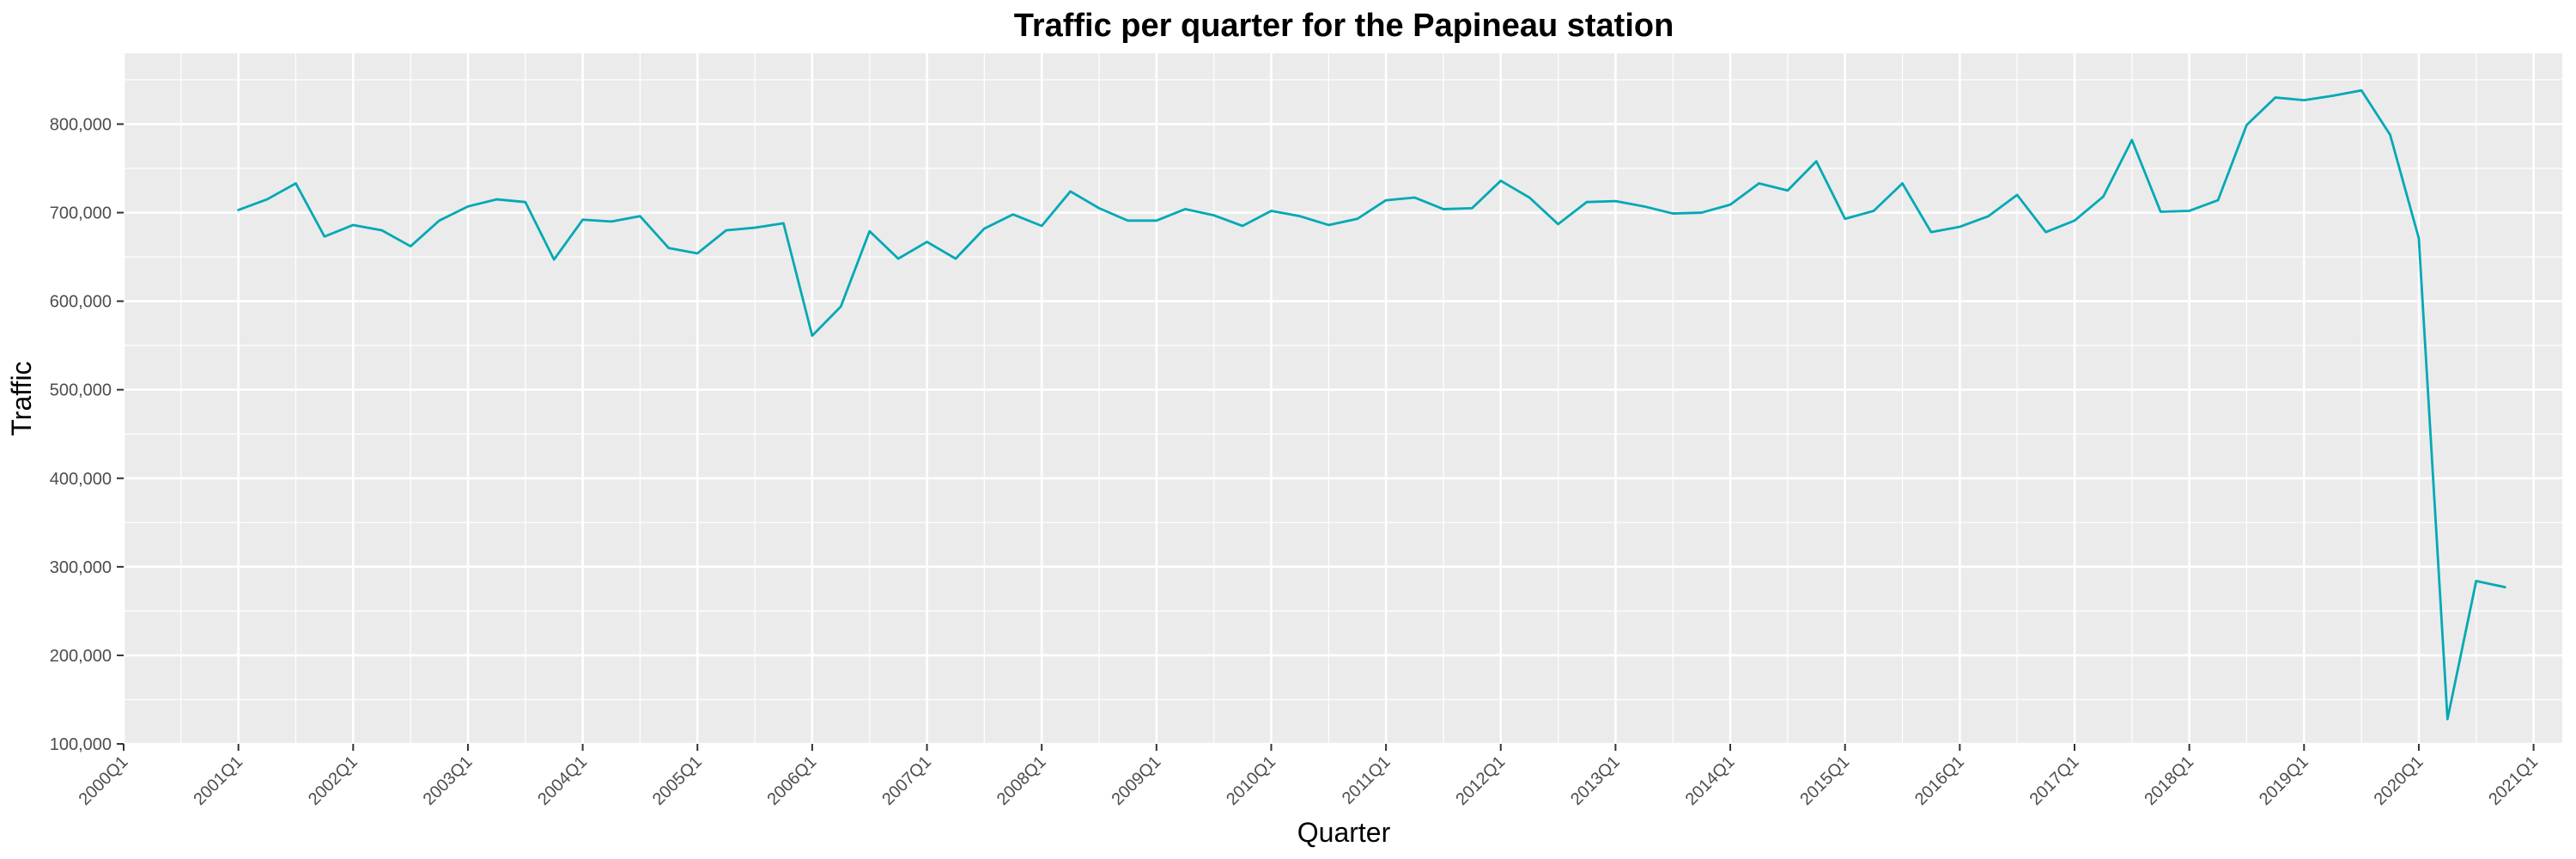 Image resolution: width=2576 pixels, height=859 pixels. Describe the element at coordinates (81, 124) in the screenshot. I see `y-tick-label: 800,000` at that location.